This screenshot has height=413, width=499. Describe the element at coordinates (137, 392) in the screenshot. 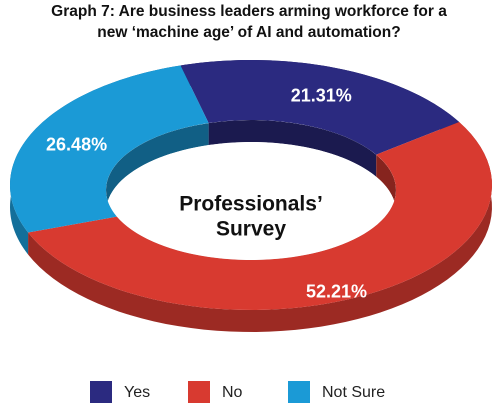

I see `legend-label: Yes` at that location.